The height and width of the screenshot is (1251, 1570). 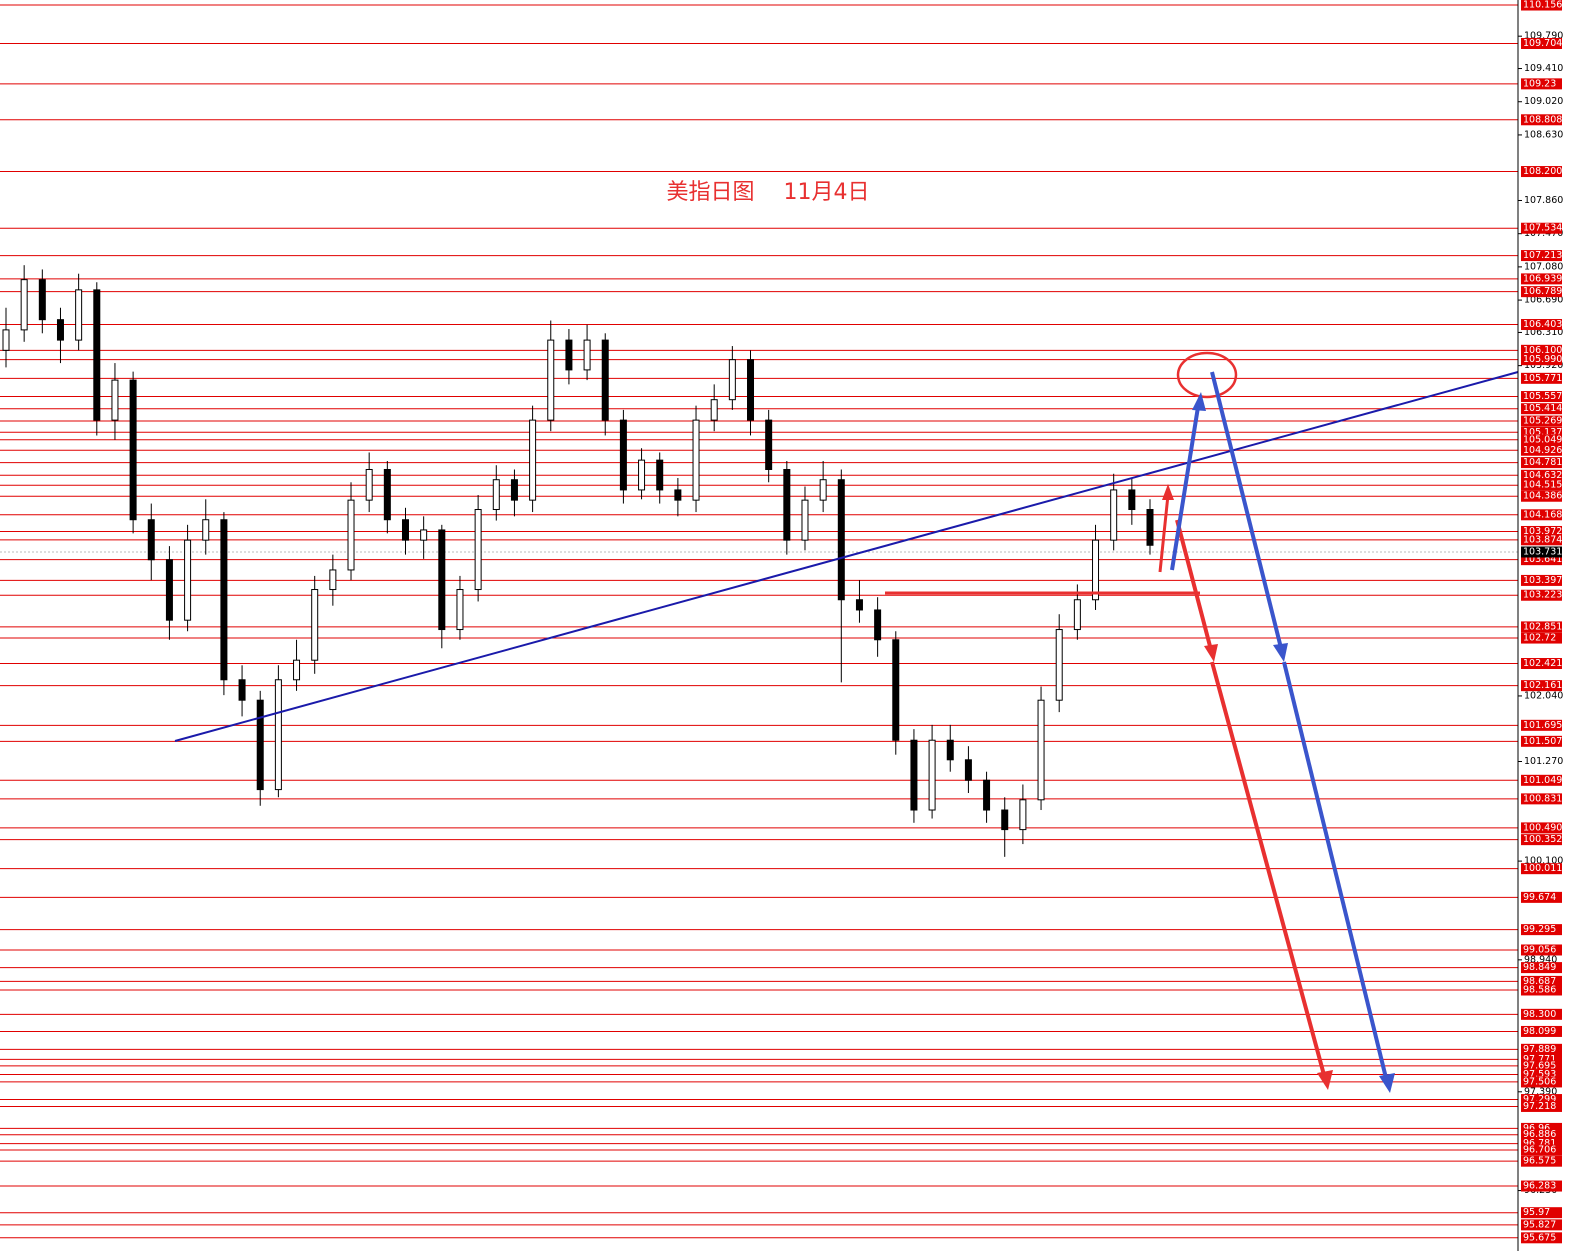 I want to click on y-tick-label: 105.920, so click(x=1543, y=365).